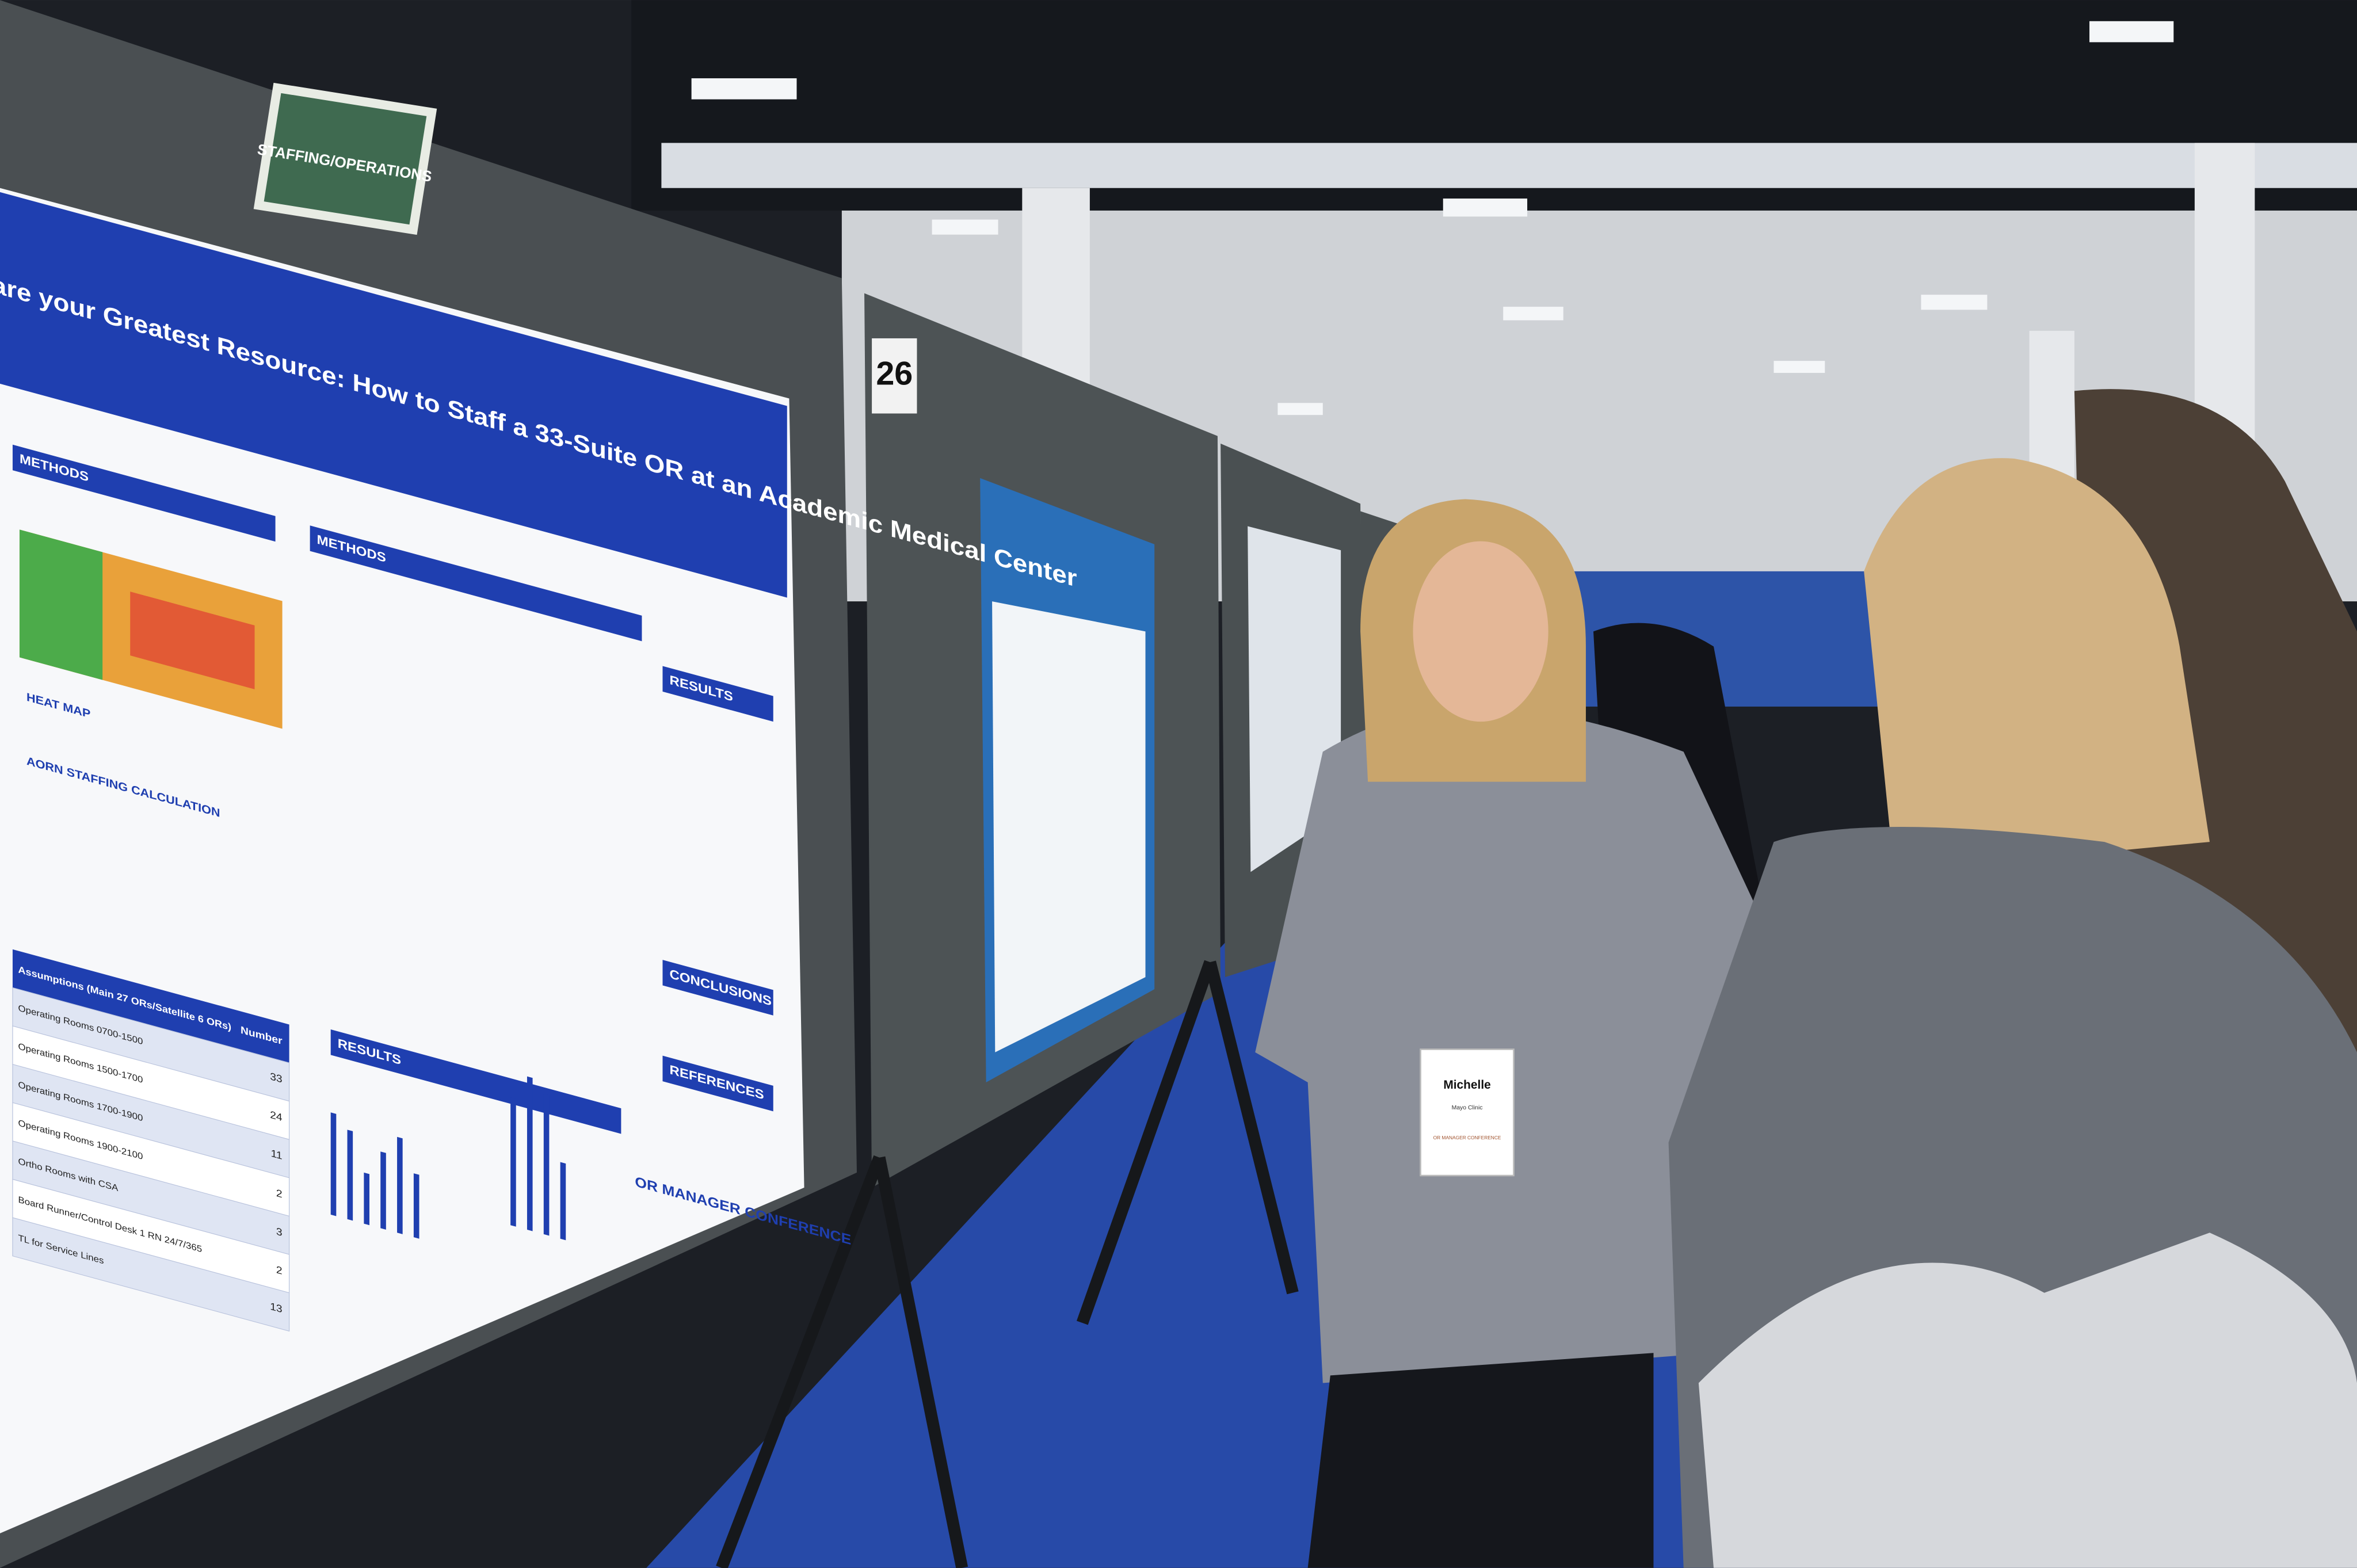 Image resolution: width=2357 pixels, height=1568 pixels. Describe the element at coordinates (345, 158) in the screenshot. I see `category-sign: STAFFING/OPERATIONS` at that location.